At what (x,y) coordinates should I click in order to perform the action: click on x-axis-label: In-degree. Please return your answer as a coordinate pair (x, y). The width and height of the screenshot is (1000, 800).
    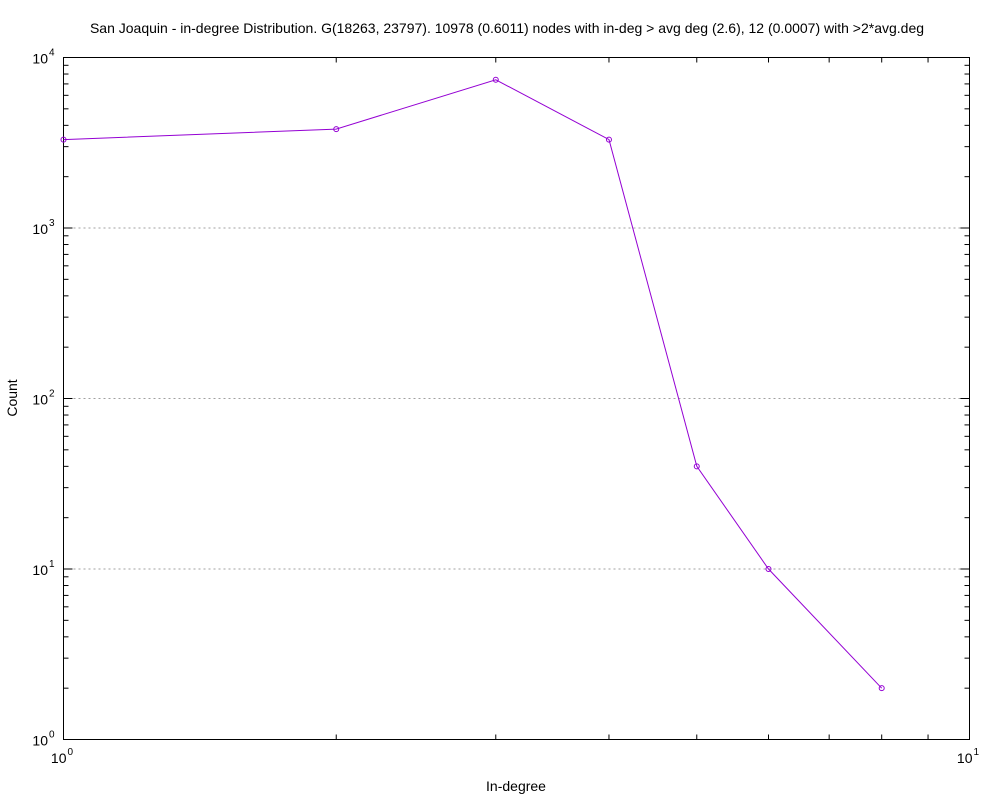
    Looking at the image, I should click on (516, 786).